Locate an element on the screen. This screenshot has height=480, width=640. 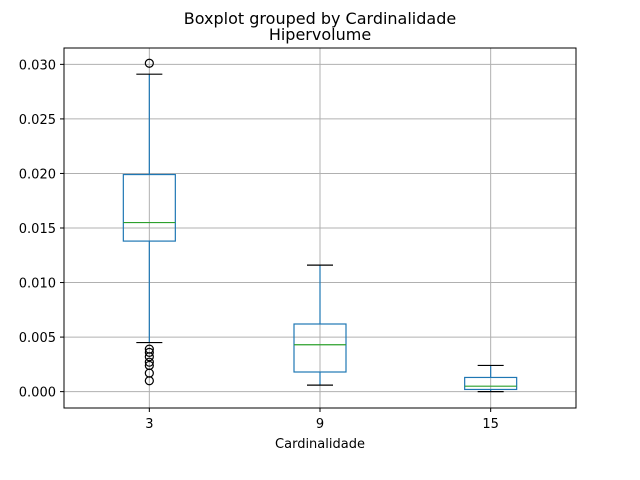
figure-suptitle: Boxplot grouped by Cardinalidade is located at coordinates (320, 18).